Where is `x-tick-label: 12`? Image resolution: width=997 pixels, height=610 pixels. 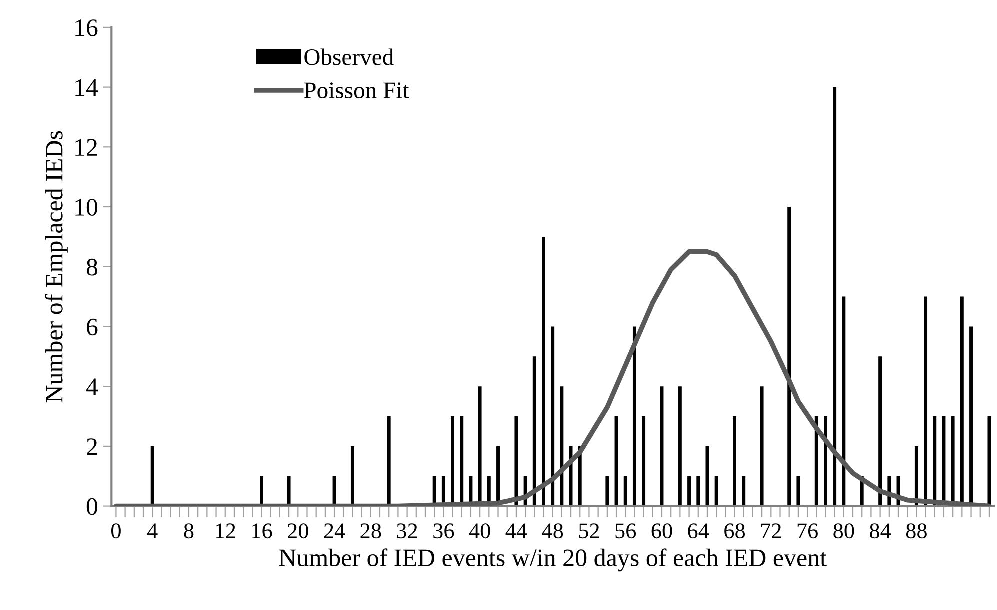
x-tick-label: 12 is located at coordinates (226, 531).